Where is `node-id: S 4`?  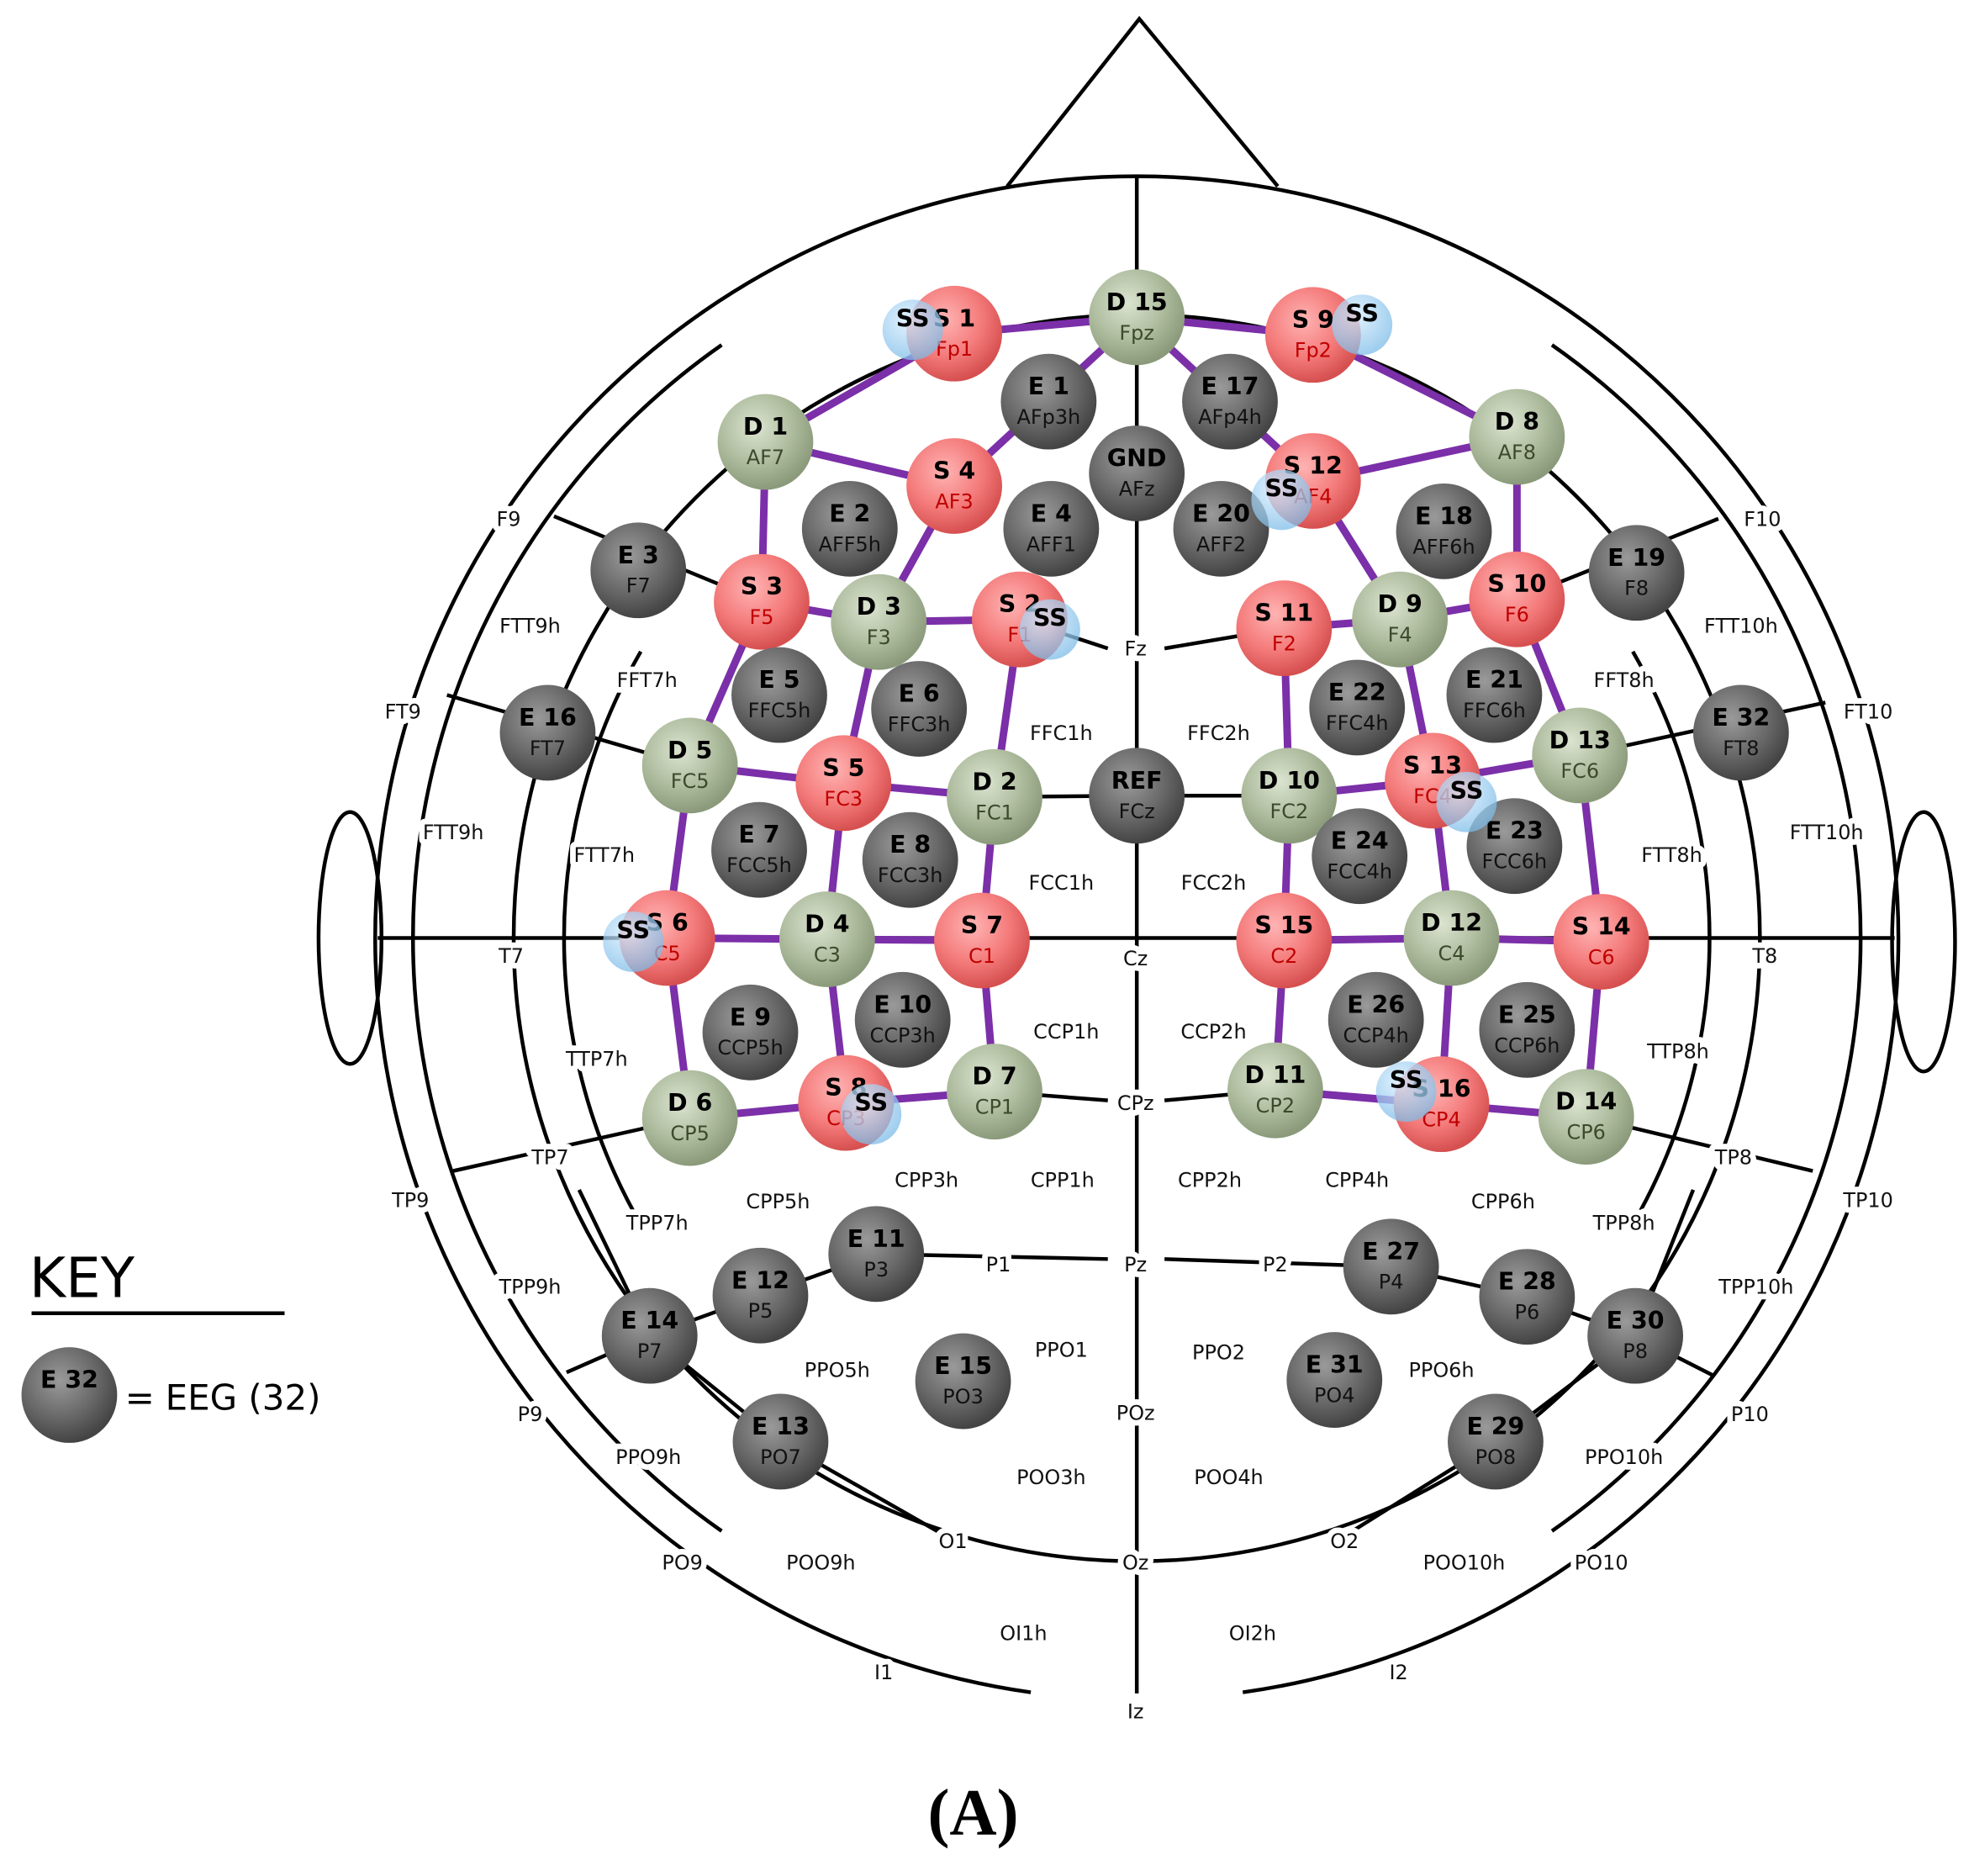 node-id: S 4 is located at coordinates (954, 470).